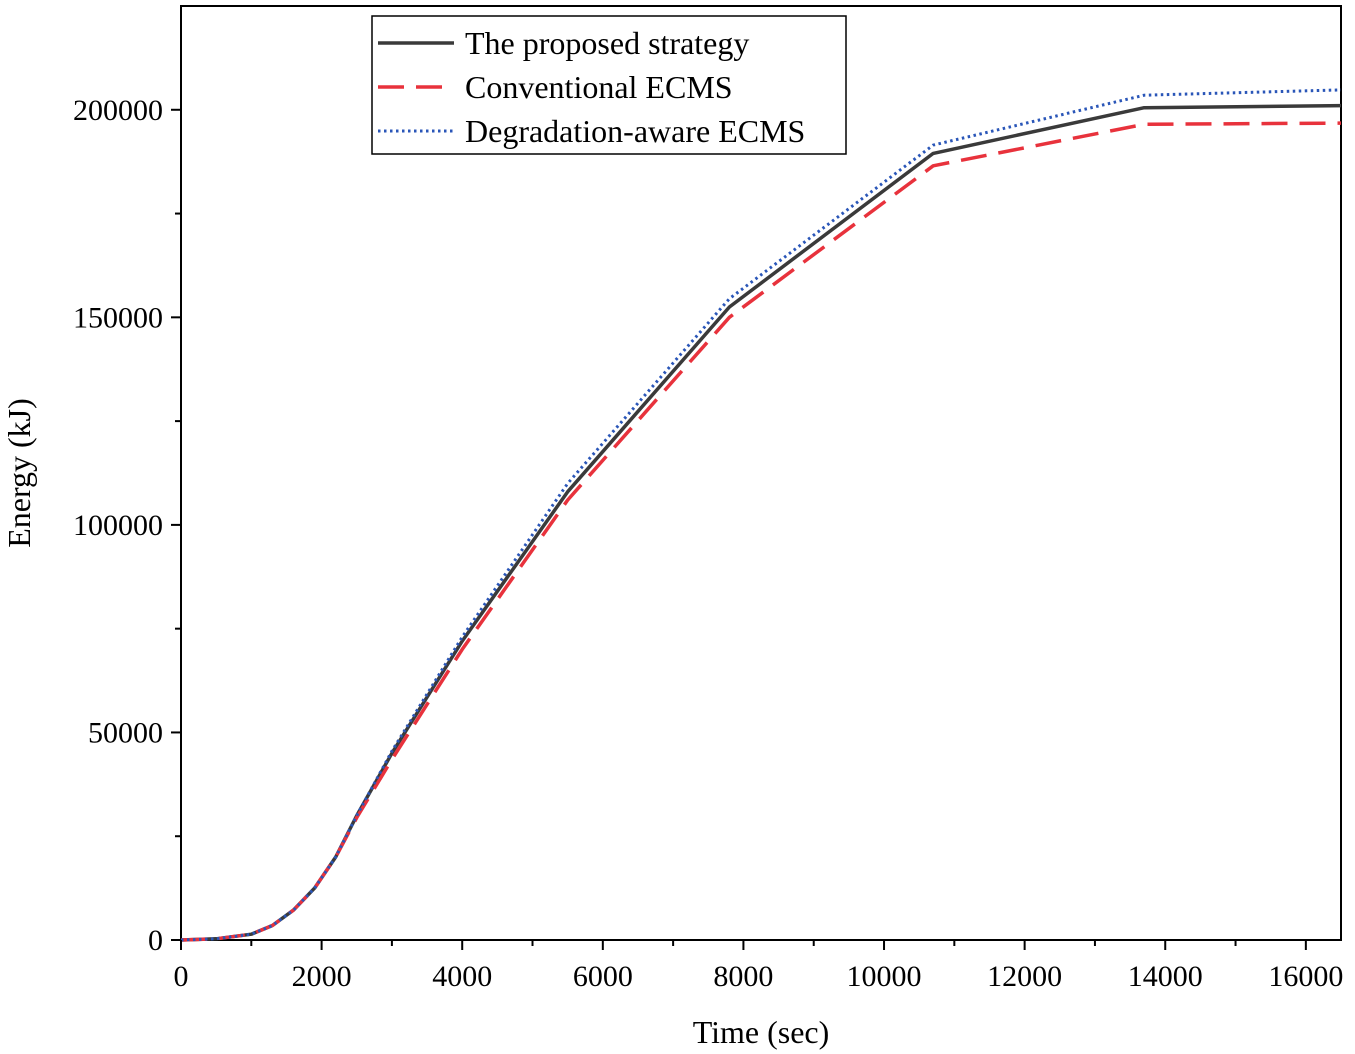 This screenshot has height=1054, width=1355. What do you see at coordinates (1165, 976) in the screenshot?
I see `x-tick-label: 14000` at bounding box center [1165, 976].